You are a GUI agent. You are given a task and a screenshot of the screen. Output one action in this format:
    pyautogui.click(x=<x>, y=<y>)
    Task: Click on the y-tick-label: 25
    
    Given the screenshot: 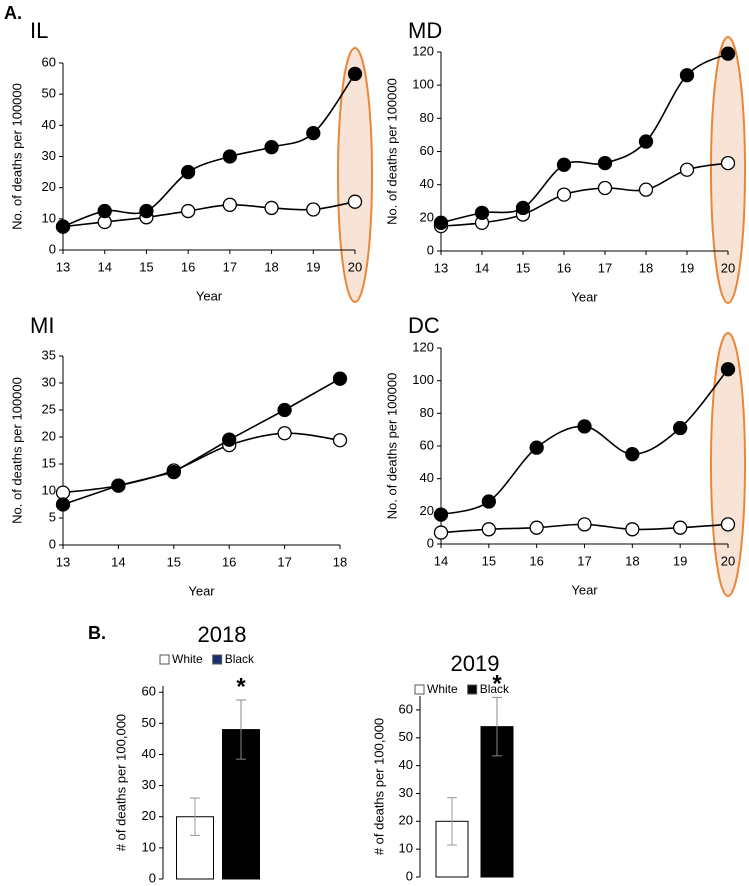 What is the action you would take?
    pyautogui.click(x=49, y=408)
    